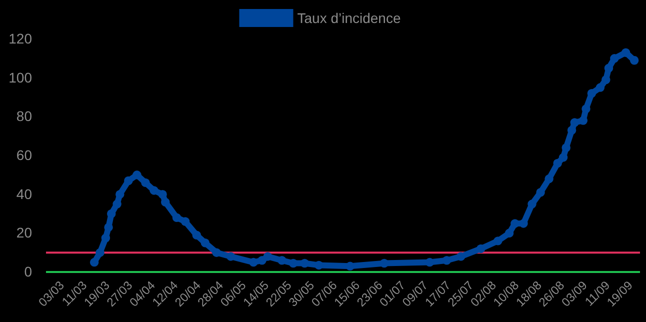  I want to click on y-tick-label: 60, so click(24, 154).